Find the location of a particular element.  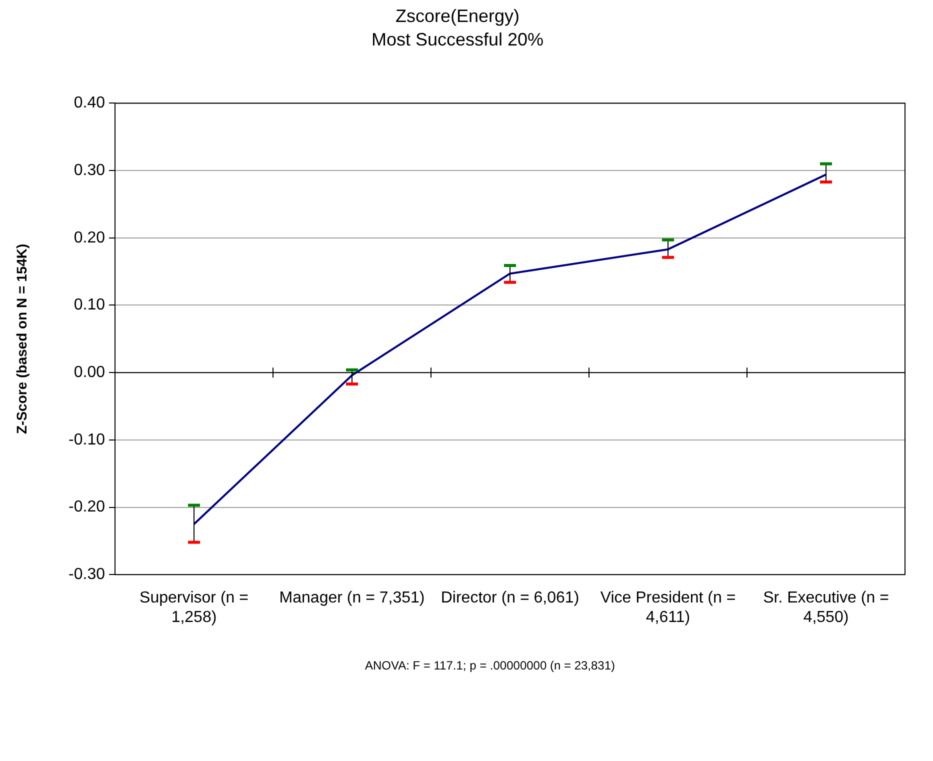

text: ANOVA: F = 117.1; p = .00000000 (n = 23,831) is located at coordinates (490, 665).